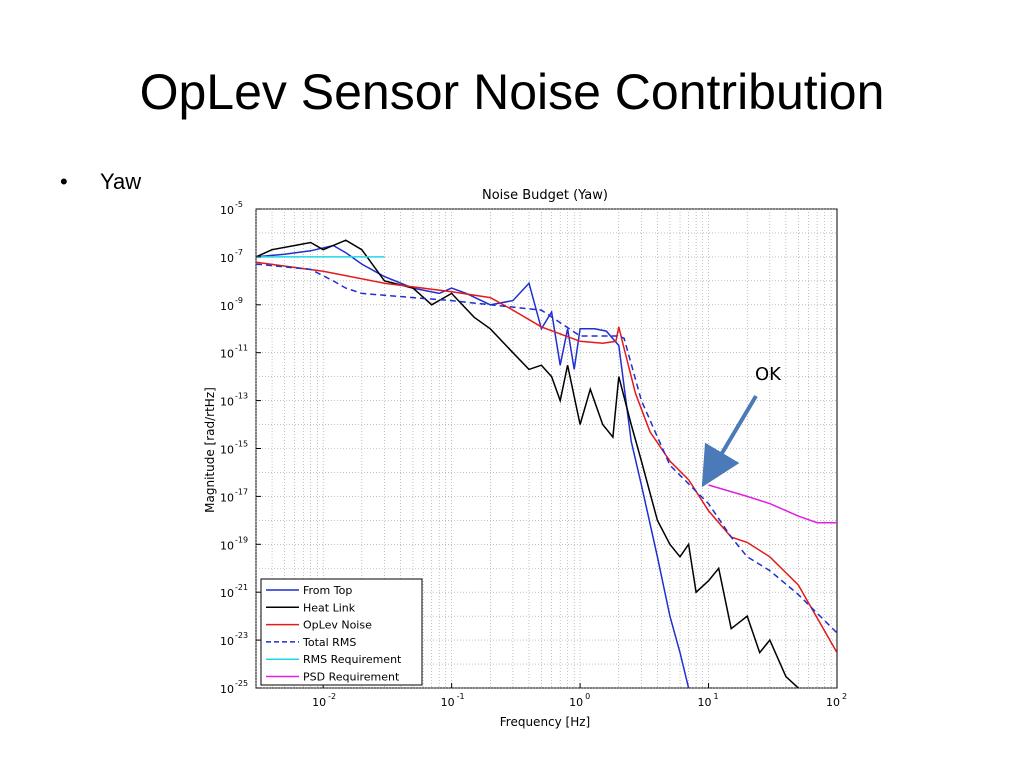  I want to click on series-line-psd-requirement, so click(772, 504).